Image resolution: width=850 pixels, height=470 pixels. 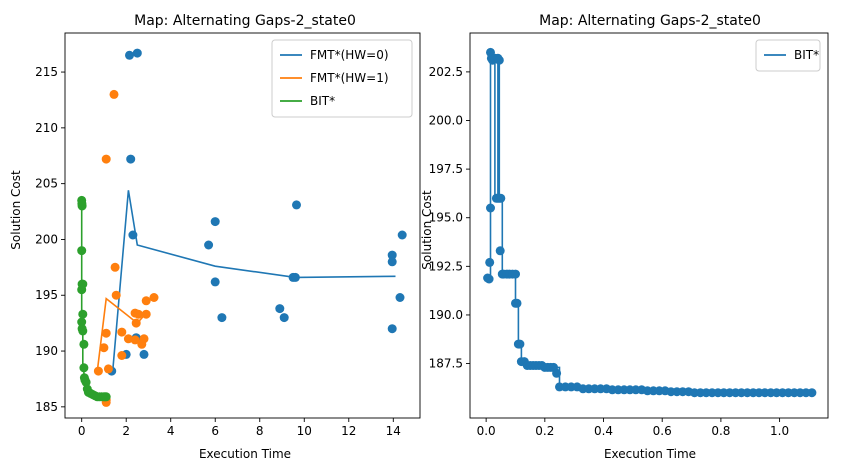 I want to click on right-chart-legend: BIT*, so click(x=788, y=55).